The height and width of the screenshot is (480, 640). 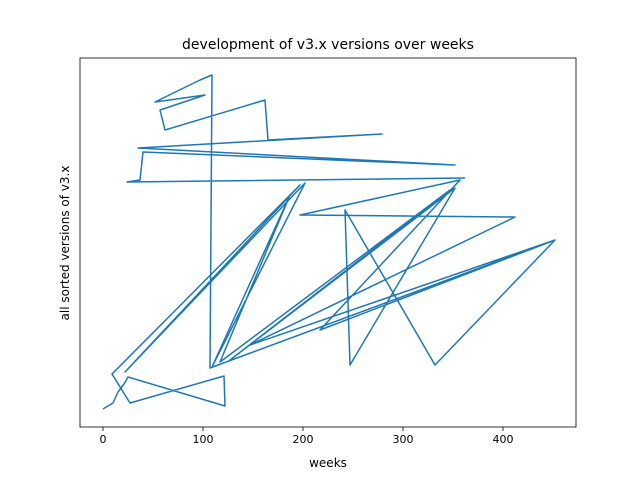 I want to click on x-tick-label: 400, so click(x=503, y=439).